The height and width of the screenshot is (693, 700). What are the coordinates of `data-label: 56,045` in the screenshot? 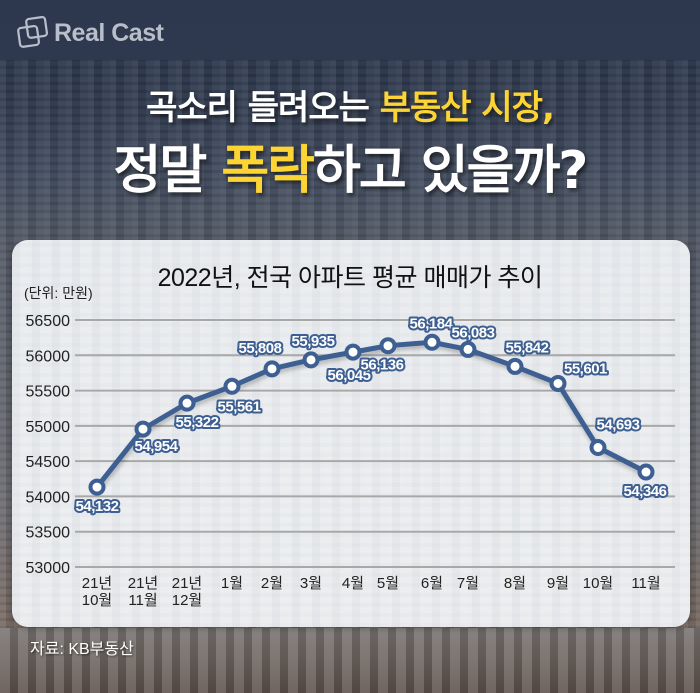 It's located at (349, 375).